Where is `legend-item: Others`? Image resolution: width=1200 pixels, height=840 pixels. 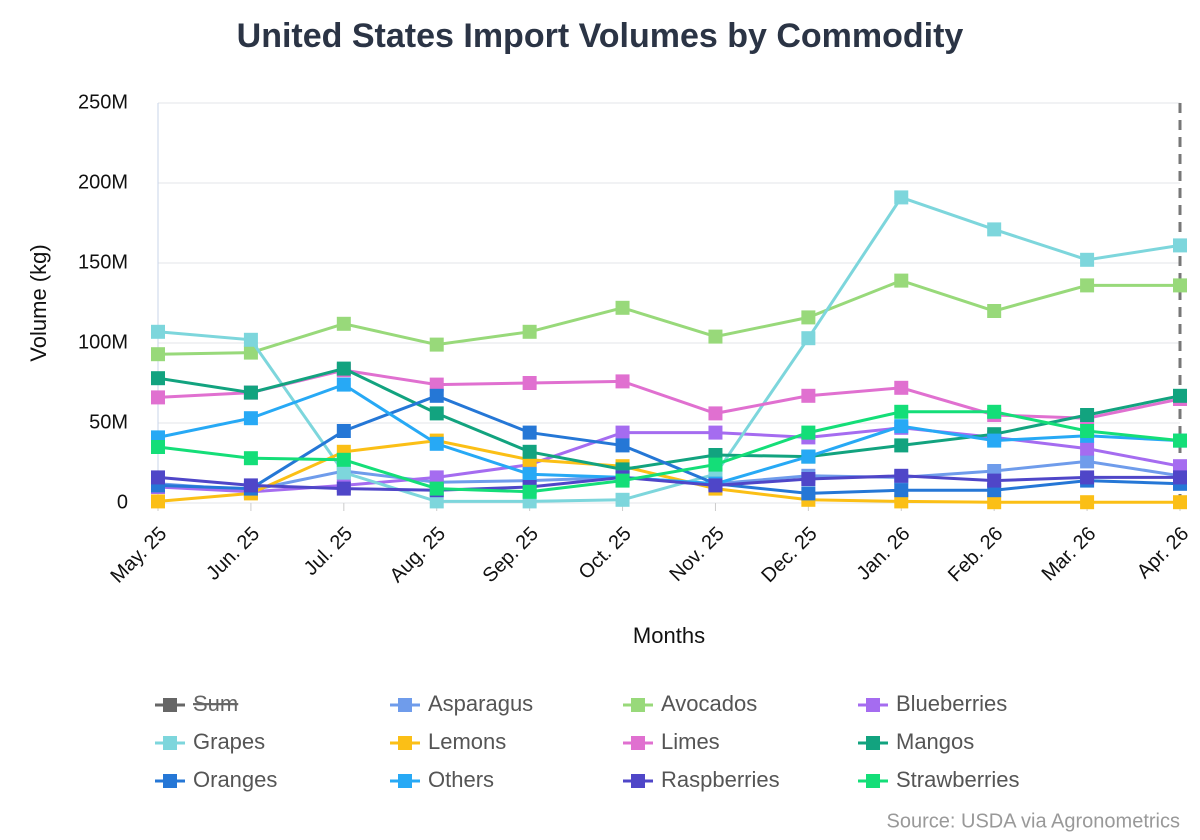 legend-item: Others is located at coordinates (442, 779).